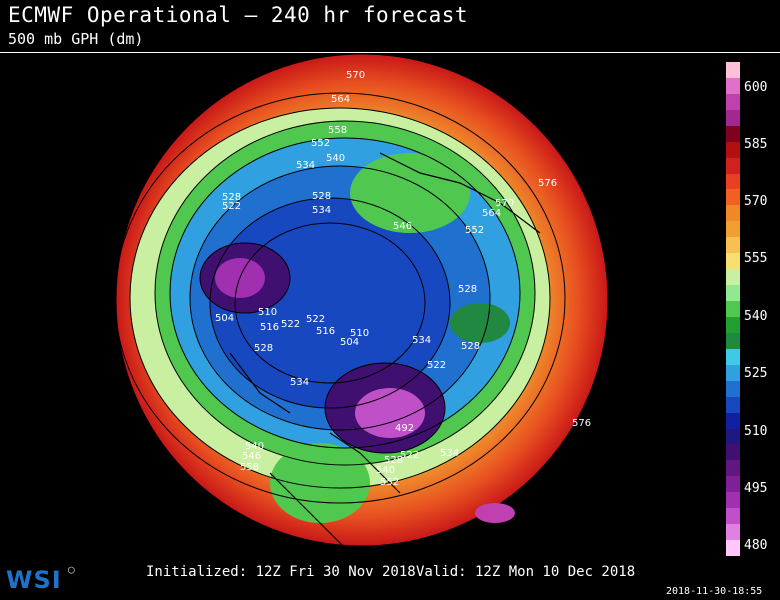  Describe the element at coordinates (756, 258) in the screenshot. I see `colorbar-tick-label: 555` at that location.